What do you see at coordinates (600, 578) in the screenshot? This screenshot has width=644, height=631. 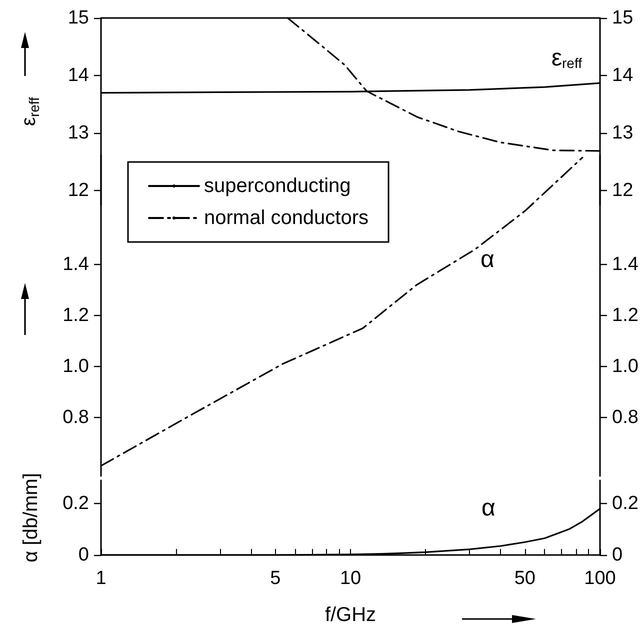 I see `x-tick-label: 100` at bounding box center [600, 578].